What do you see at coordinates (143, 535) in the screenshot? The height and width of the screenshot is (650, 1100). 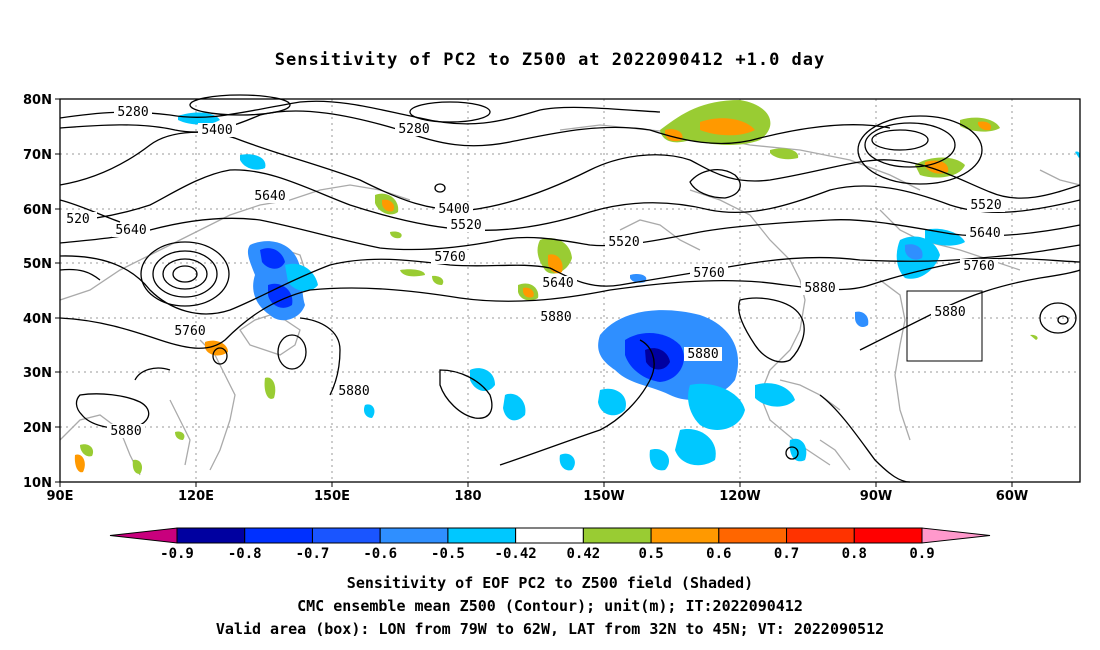 I see `colorbar-low-extend` at bounding box center [143, 535].